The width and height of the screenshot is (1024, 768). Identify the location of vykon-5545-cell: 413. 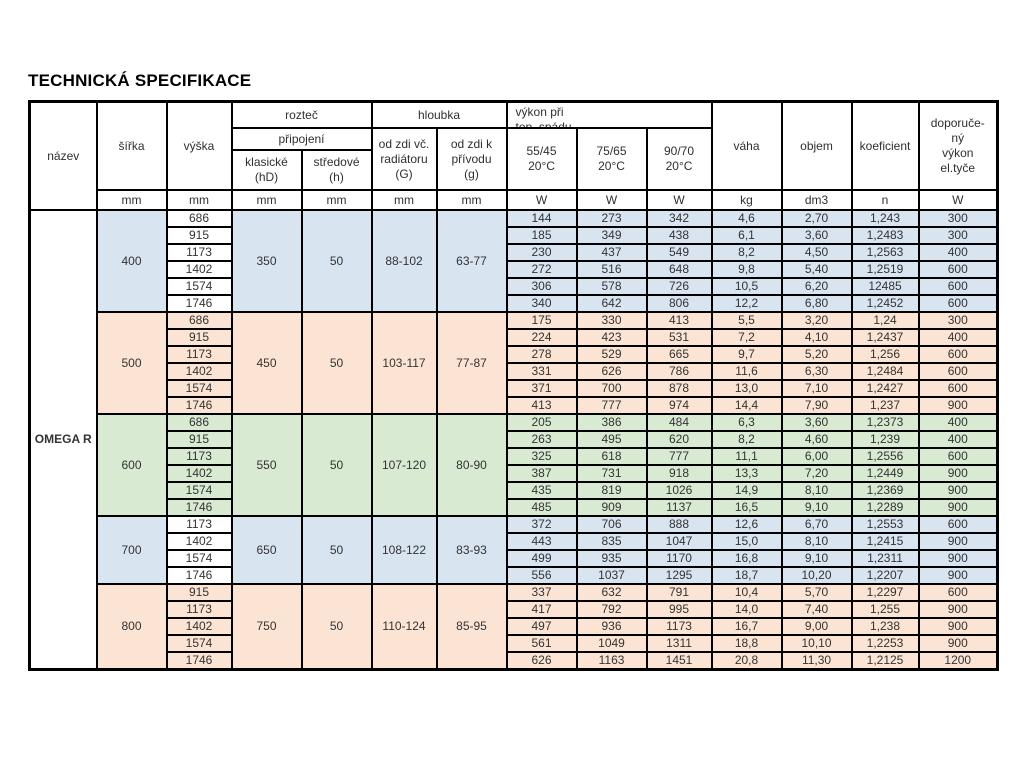
(541, 405).